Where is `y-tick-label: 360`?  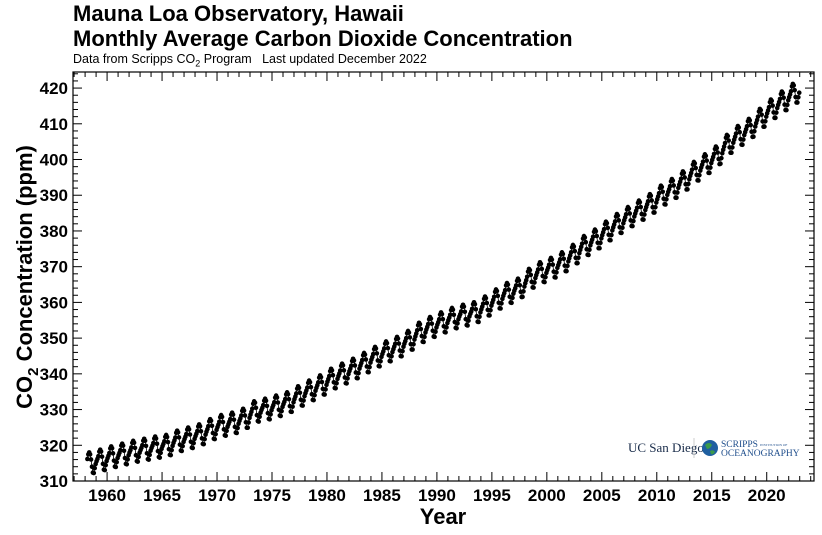
y-tick-label: 360 is located at coordinates (54, 302).